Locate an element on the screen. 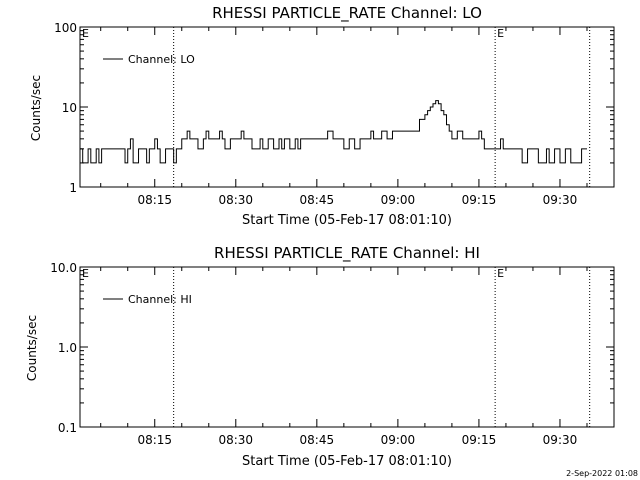 The image size is (640, 480). series-line-lo is located at coordinates (333, 132).